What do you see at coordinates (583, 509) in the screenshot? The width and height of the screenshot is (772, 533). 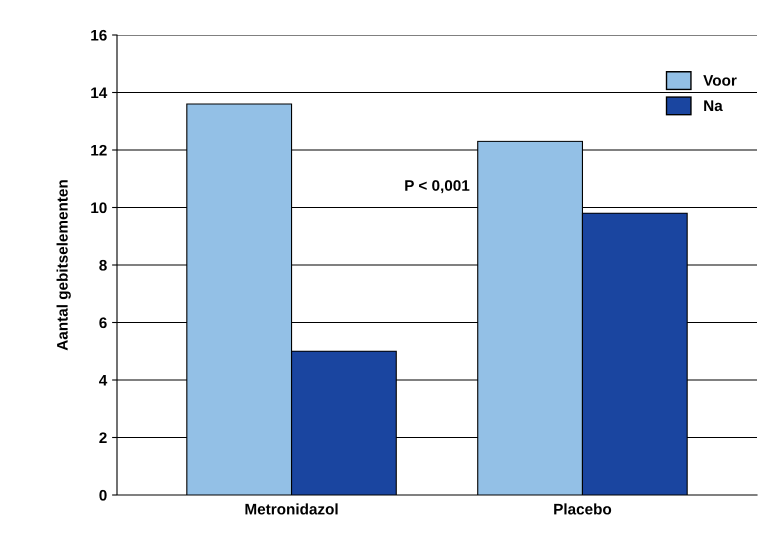 I see `x-tick-label: Placebo` at bounding box center [583, 509].